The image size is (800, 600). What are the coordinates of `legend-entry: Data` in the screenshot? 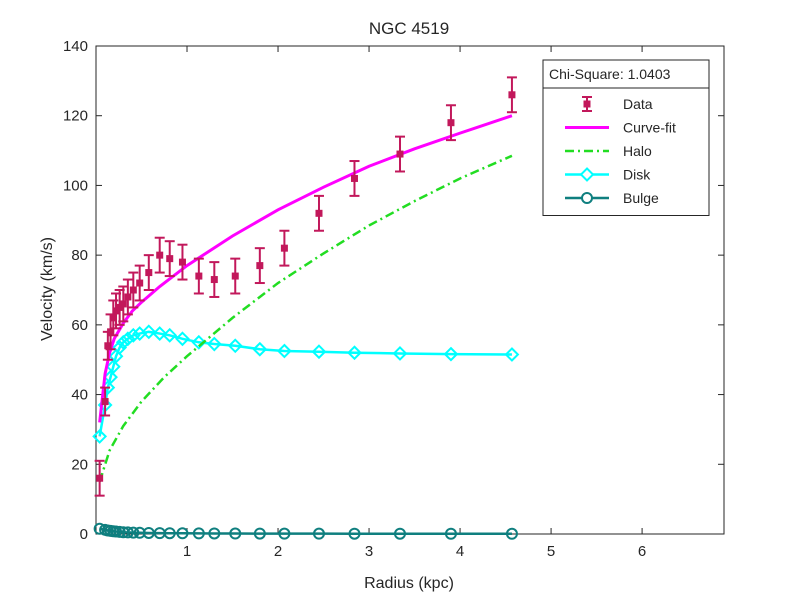 It's located at (617, 104).